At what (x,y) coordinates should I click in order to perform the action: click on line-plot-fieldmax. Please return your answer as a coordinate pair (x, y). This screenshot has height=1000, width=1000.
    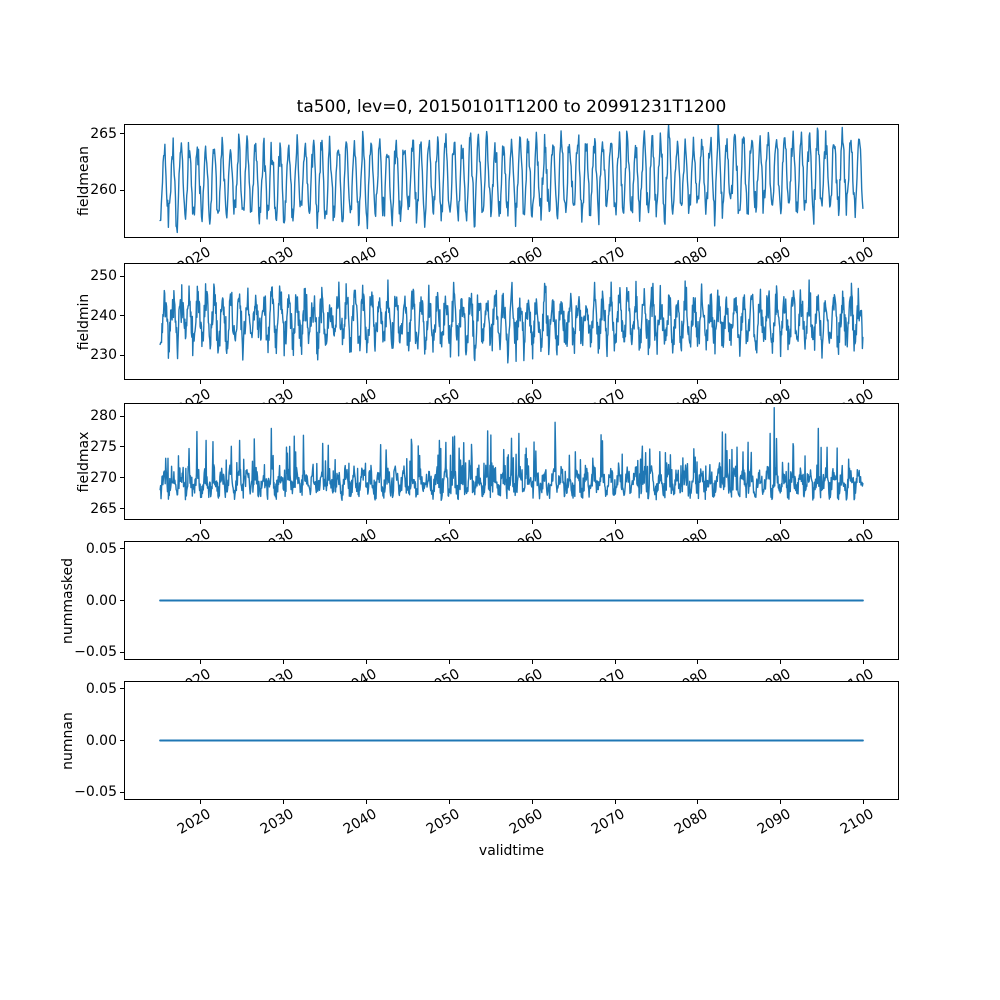
    Looking at the image, I should click on (511, 454).